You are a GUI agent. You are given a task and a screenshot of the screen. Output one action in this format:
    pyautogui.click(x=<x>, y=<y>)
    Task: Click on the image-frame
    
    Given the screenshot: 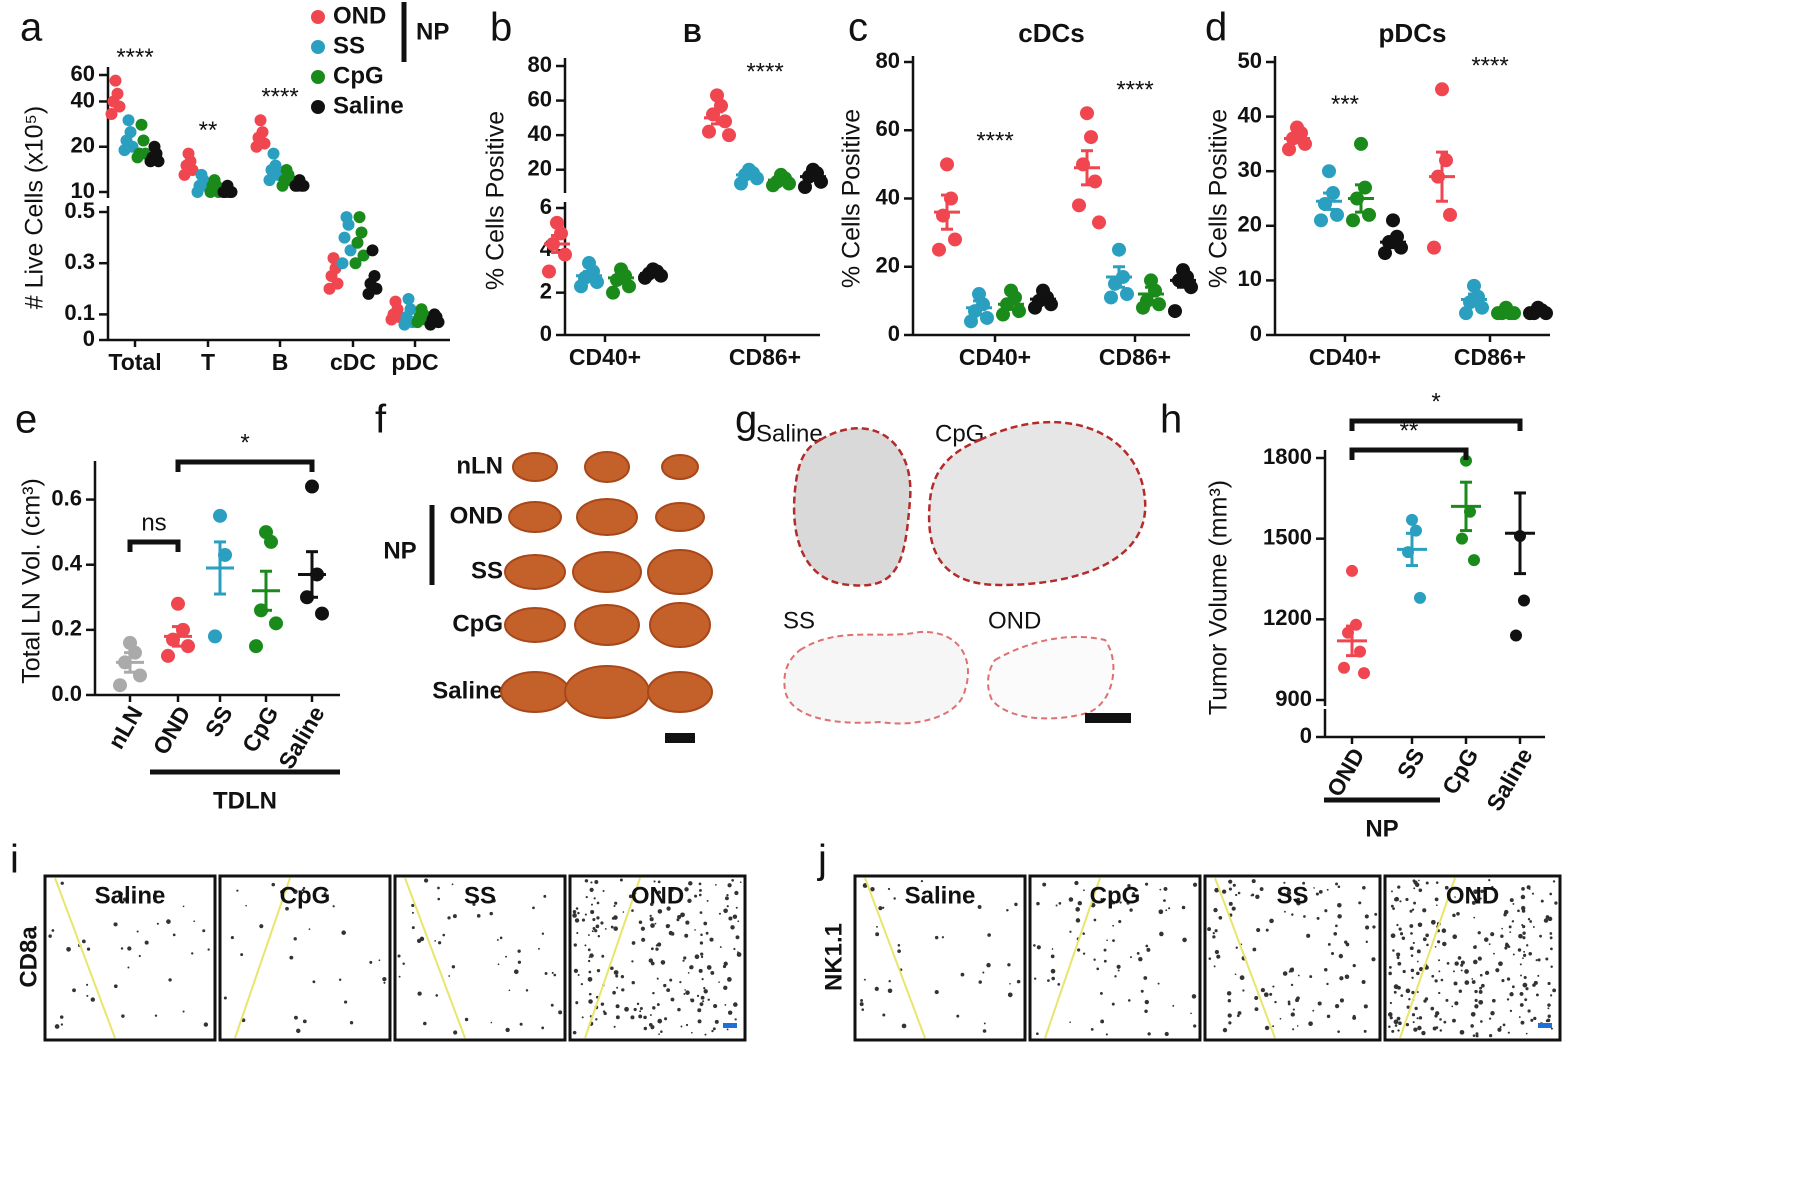 What is the action you would take?
    pyautogui.click(x=940, y=958)
    